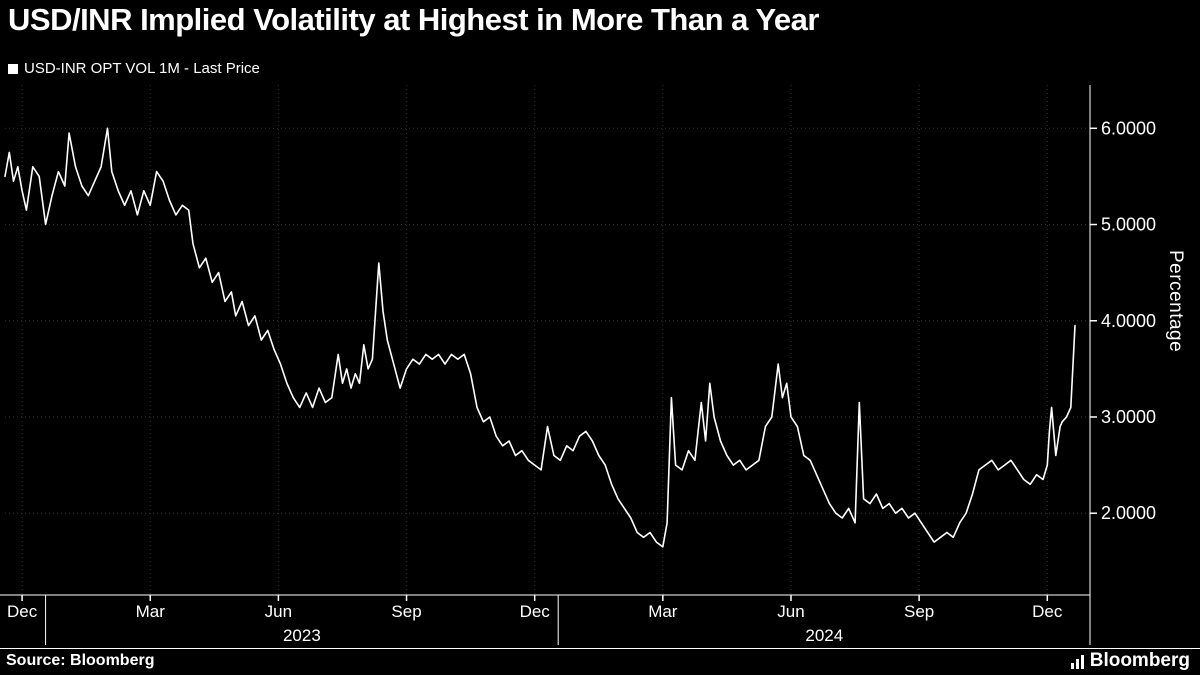 The width and height of the screenshot is (1200, 675). Describe the element at coordinates (1077, 661) in the screenshot. I see `bloomberg-logo-icon` at that location.